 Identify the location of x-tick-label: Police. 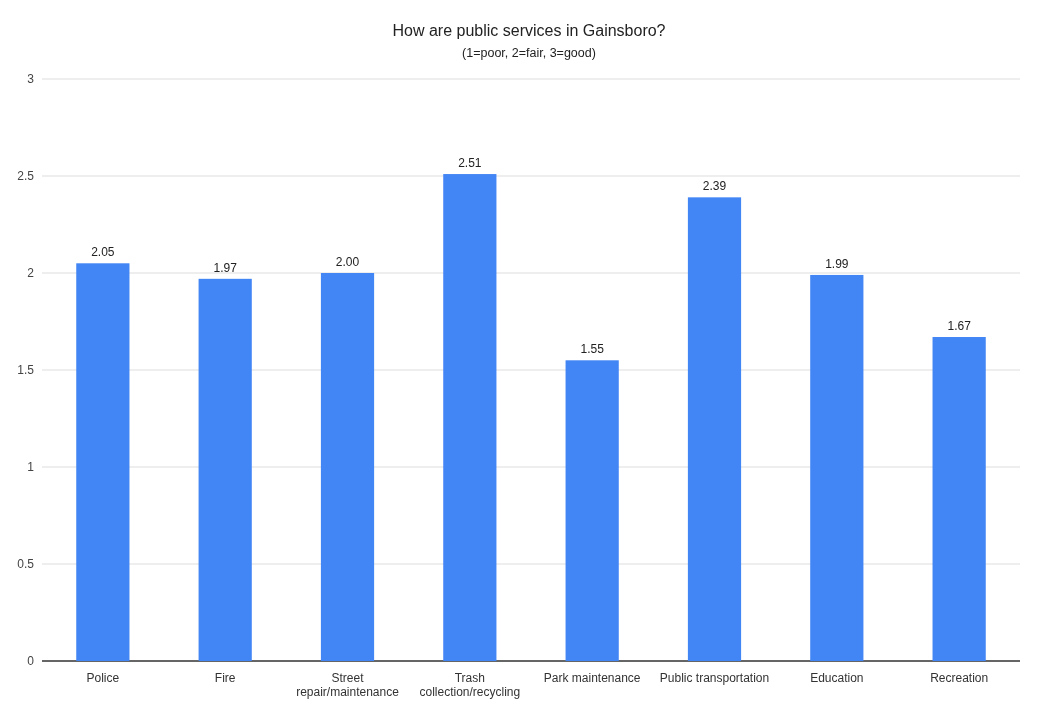
(103, 678).